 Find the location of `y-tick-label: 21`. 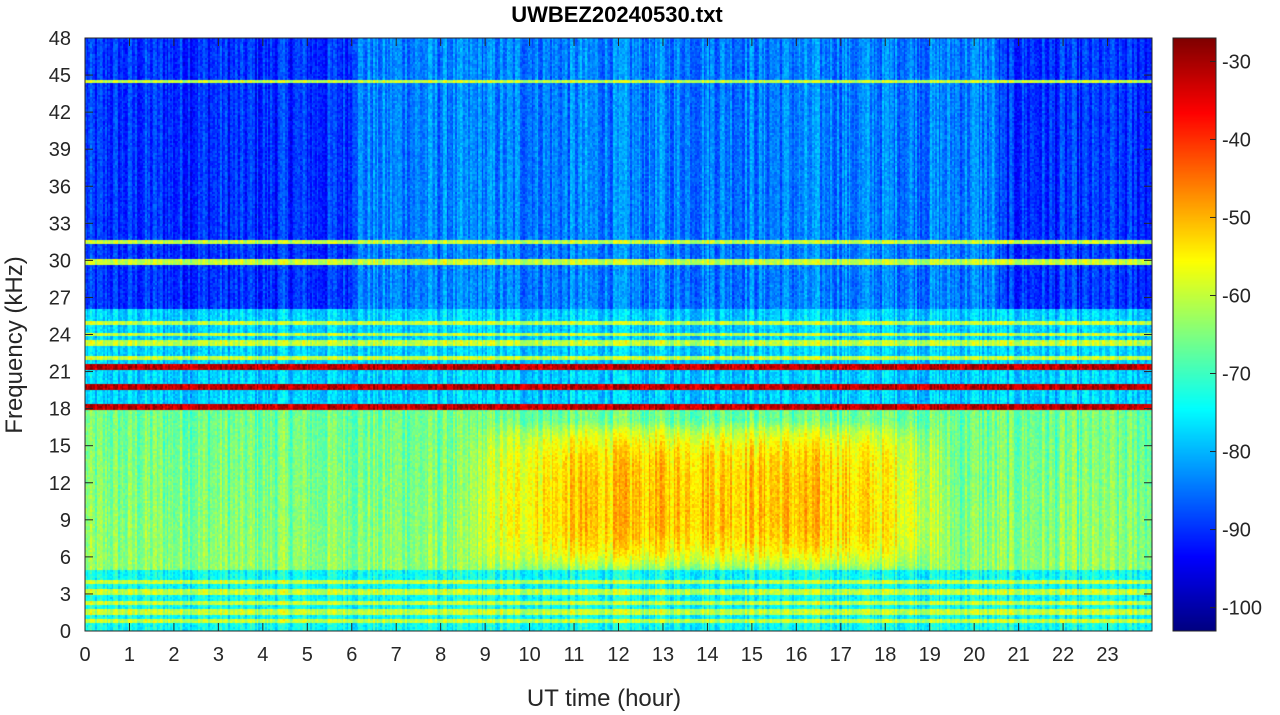

y-tick-label: 21 is located at coordinates (60, 373).